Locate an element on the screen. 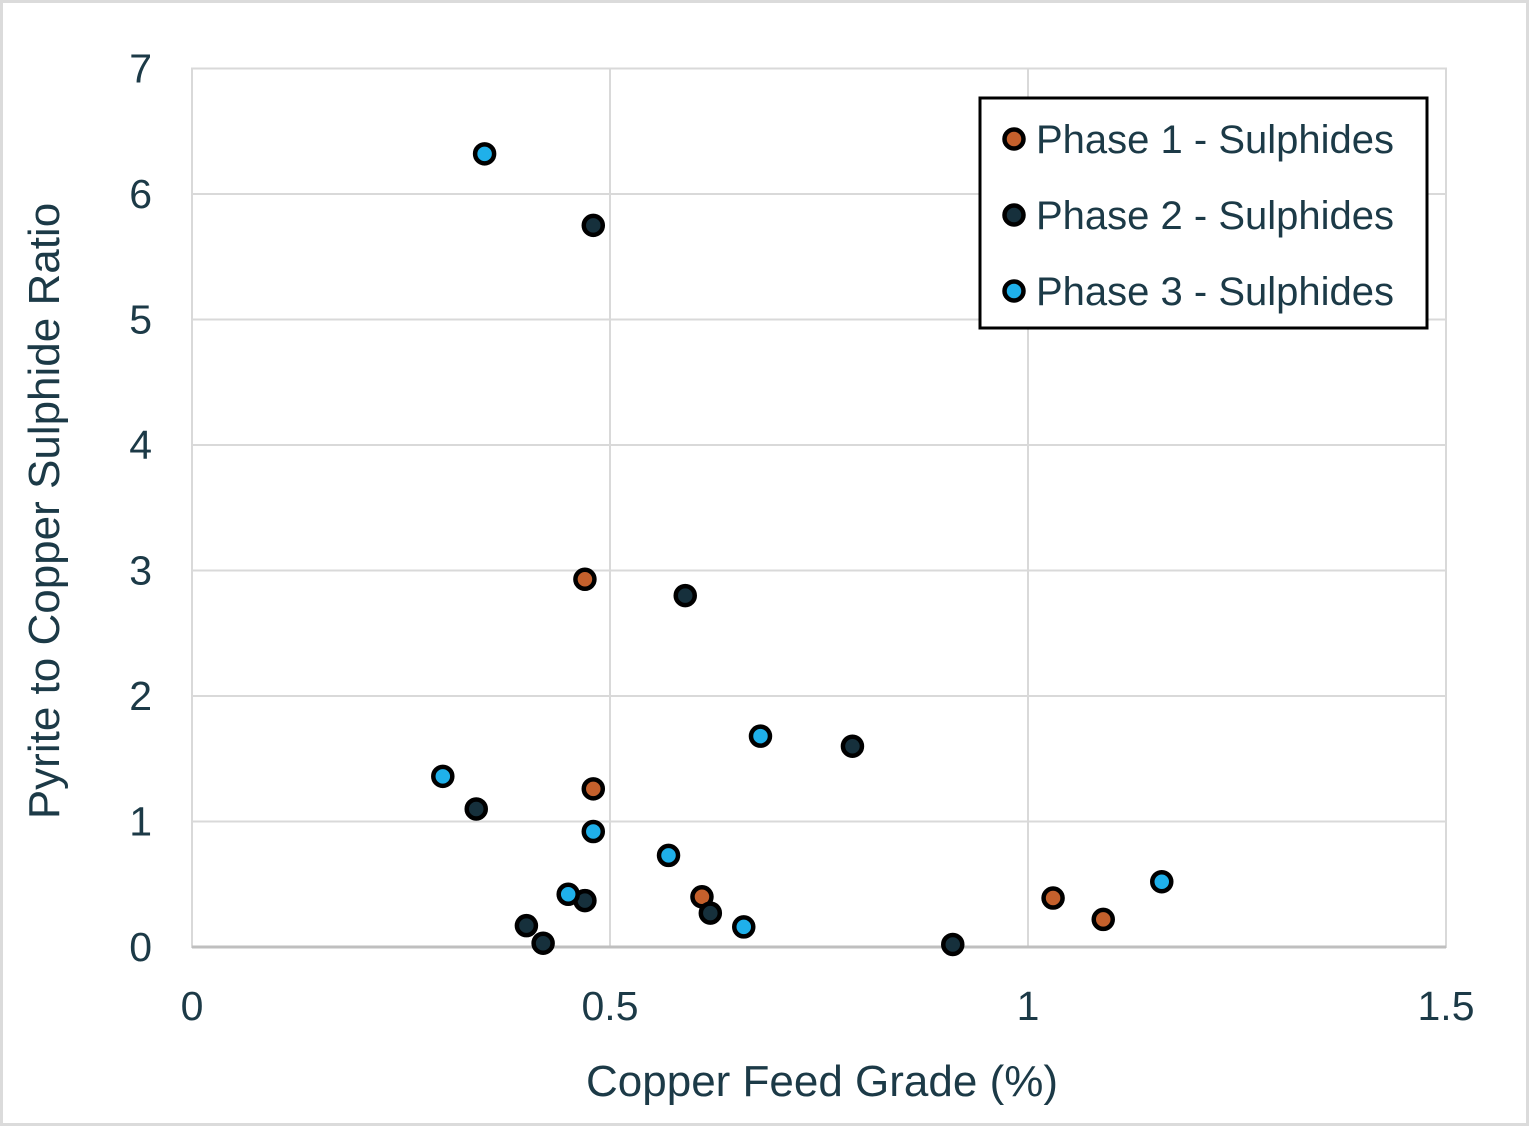 The image size is (1529, 1126). y-axis-title: Pyrite to Copper Sulphide Ratio is located at coordinates (44, 511).